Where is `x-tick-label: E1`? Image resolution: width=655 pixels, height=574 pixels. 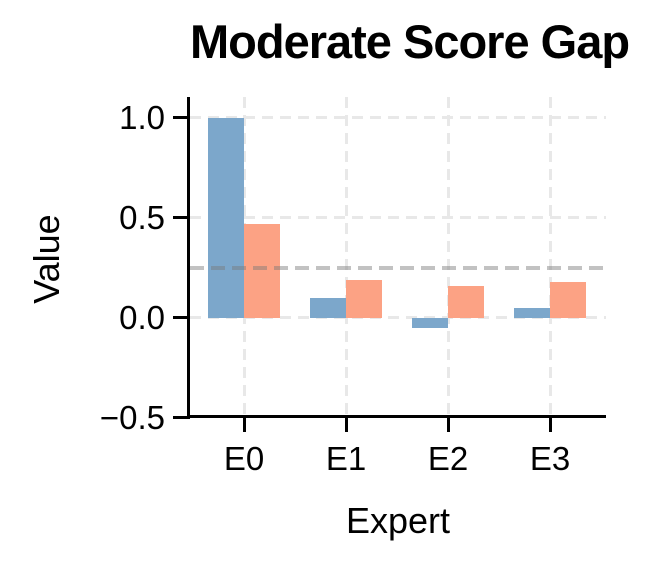 x-tick-label: E1 is located at coordinates (346, 458).